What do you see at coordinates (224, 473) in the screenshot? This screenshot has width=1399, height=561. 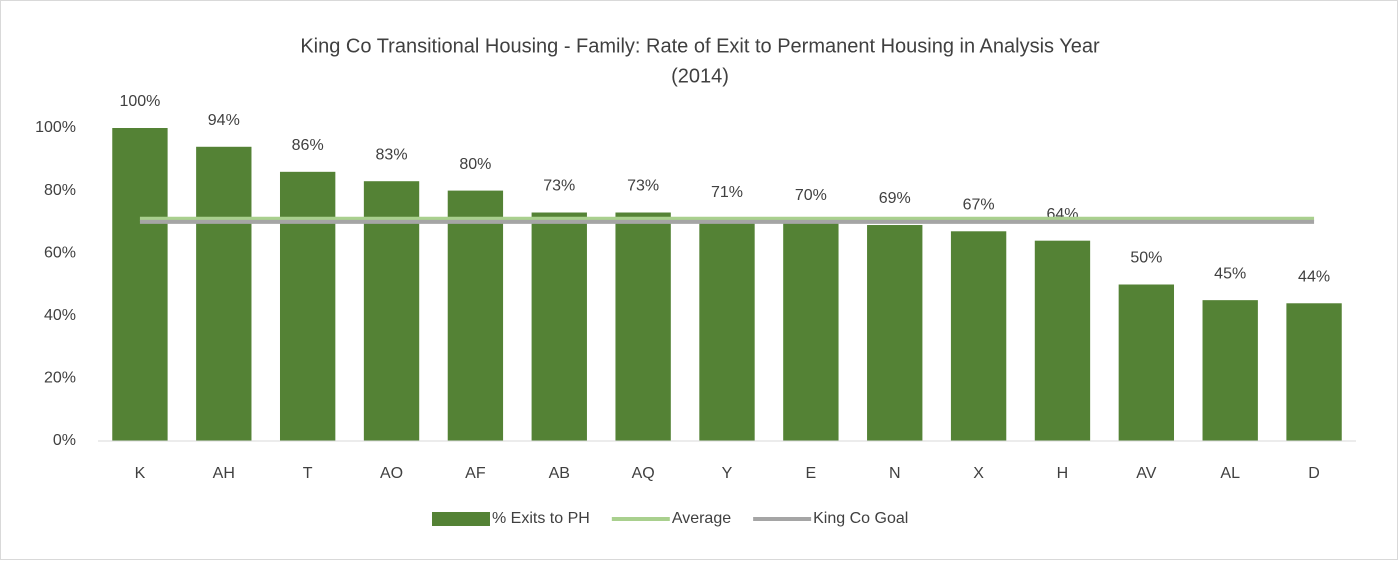 I see `x-tick-label: AH` at bounding box center [224, 473].